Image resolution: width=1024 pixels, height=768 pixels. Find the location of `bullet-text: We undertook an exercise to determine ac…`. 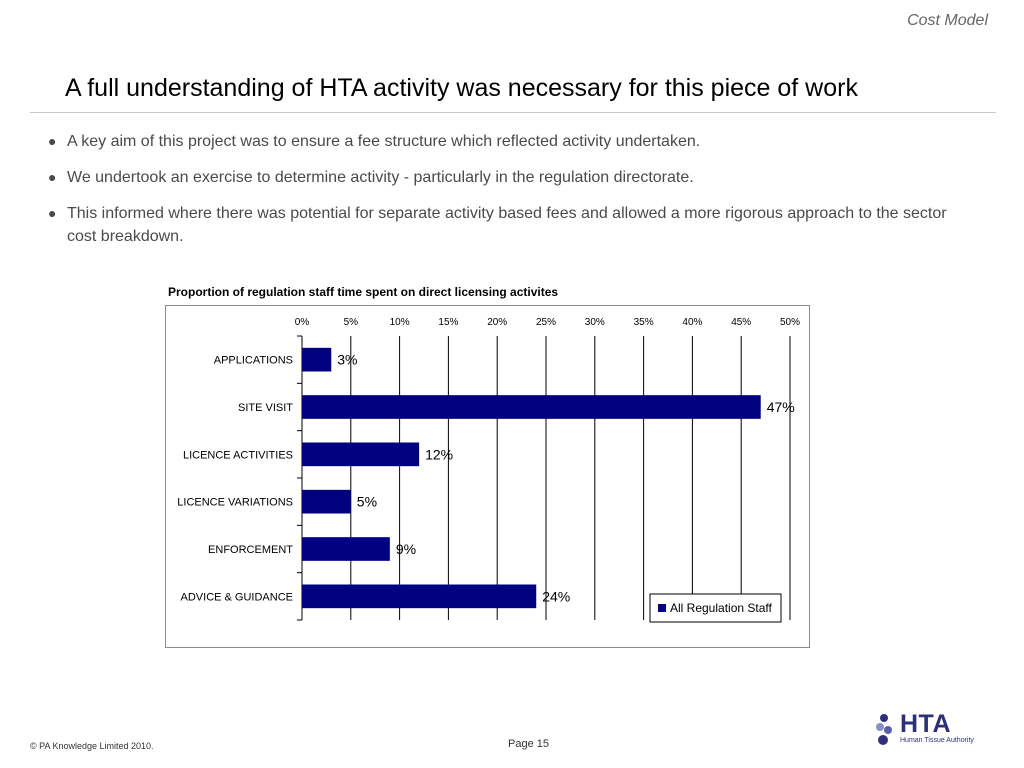

bullet-text: We undertook an exercise to determine ac… is located at coordinates (380, 177).